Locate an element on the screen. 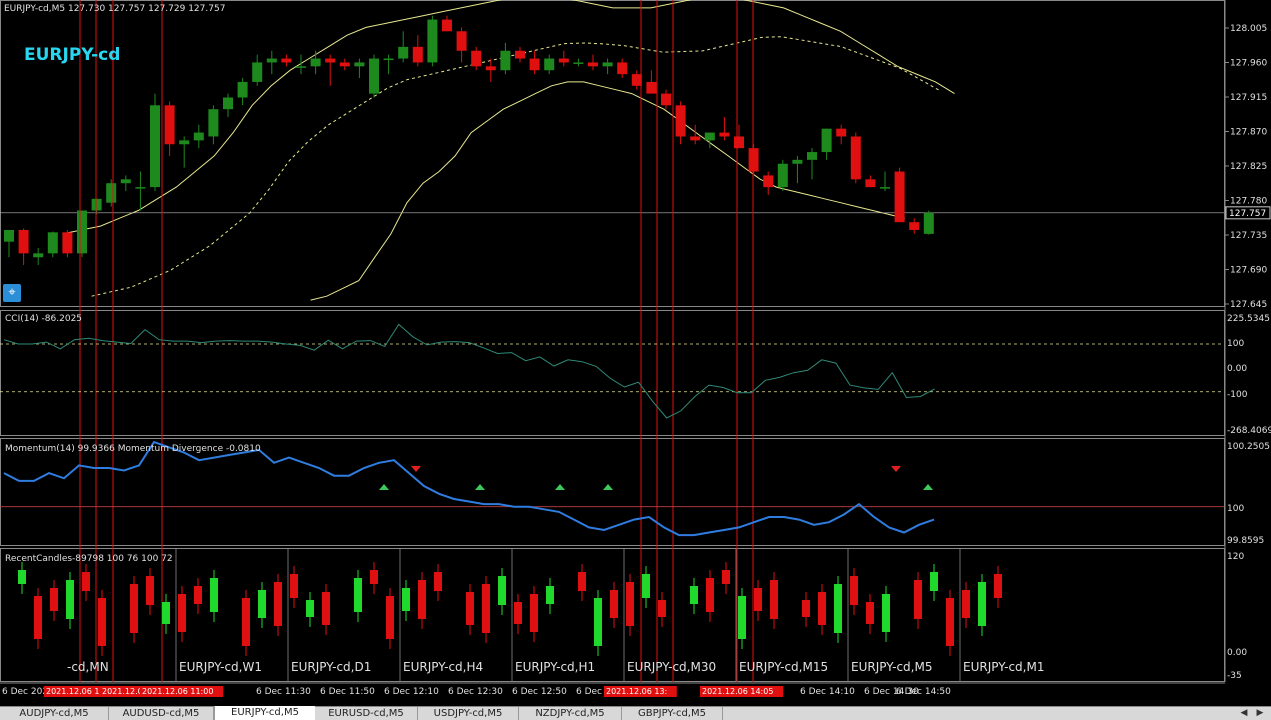 The height and width of the screenshot is (720, 1271). time-axis-label: 6 Dec 202 is located at coordinates (25, 692).